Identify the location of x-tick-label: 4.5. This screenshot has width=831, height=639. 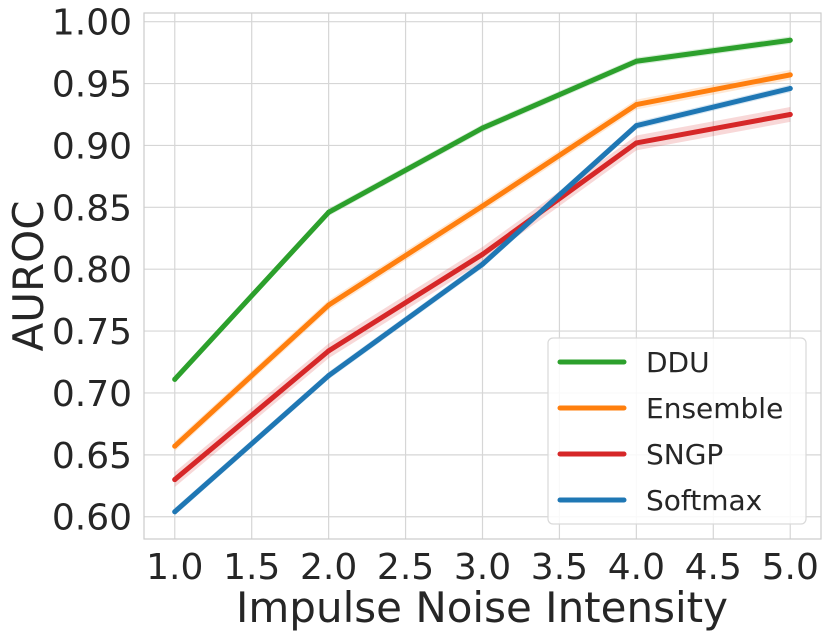
(713, 567).